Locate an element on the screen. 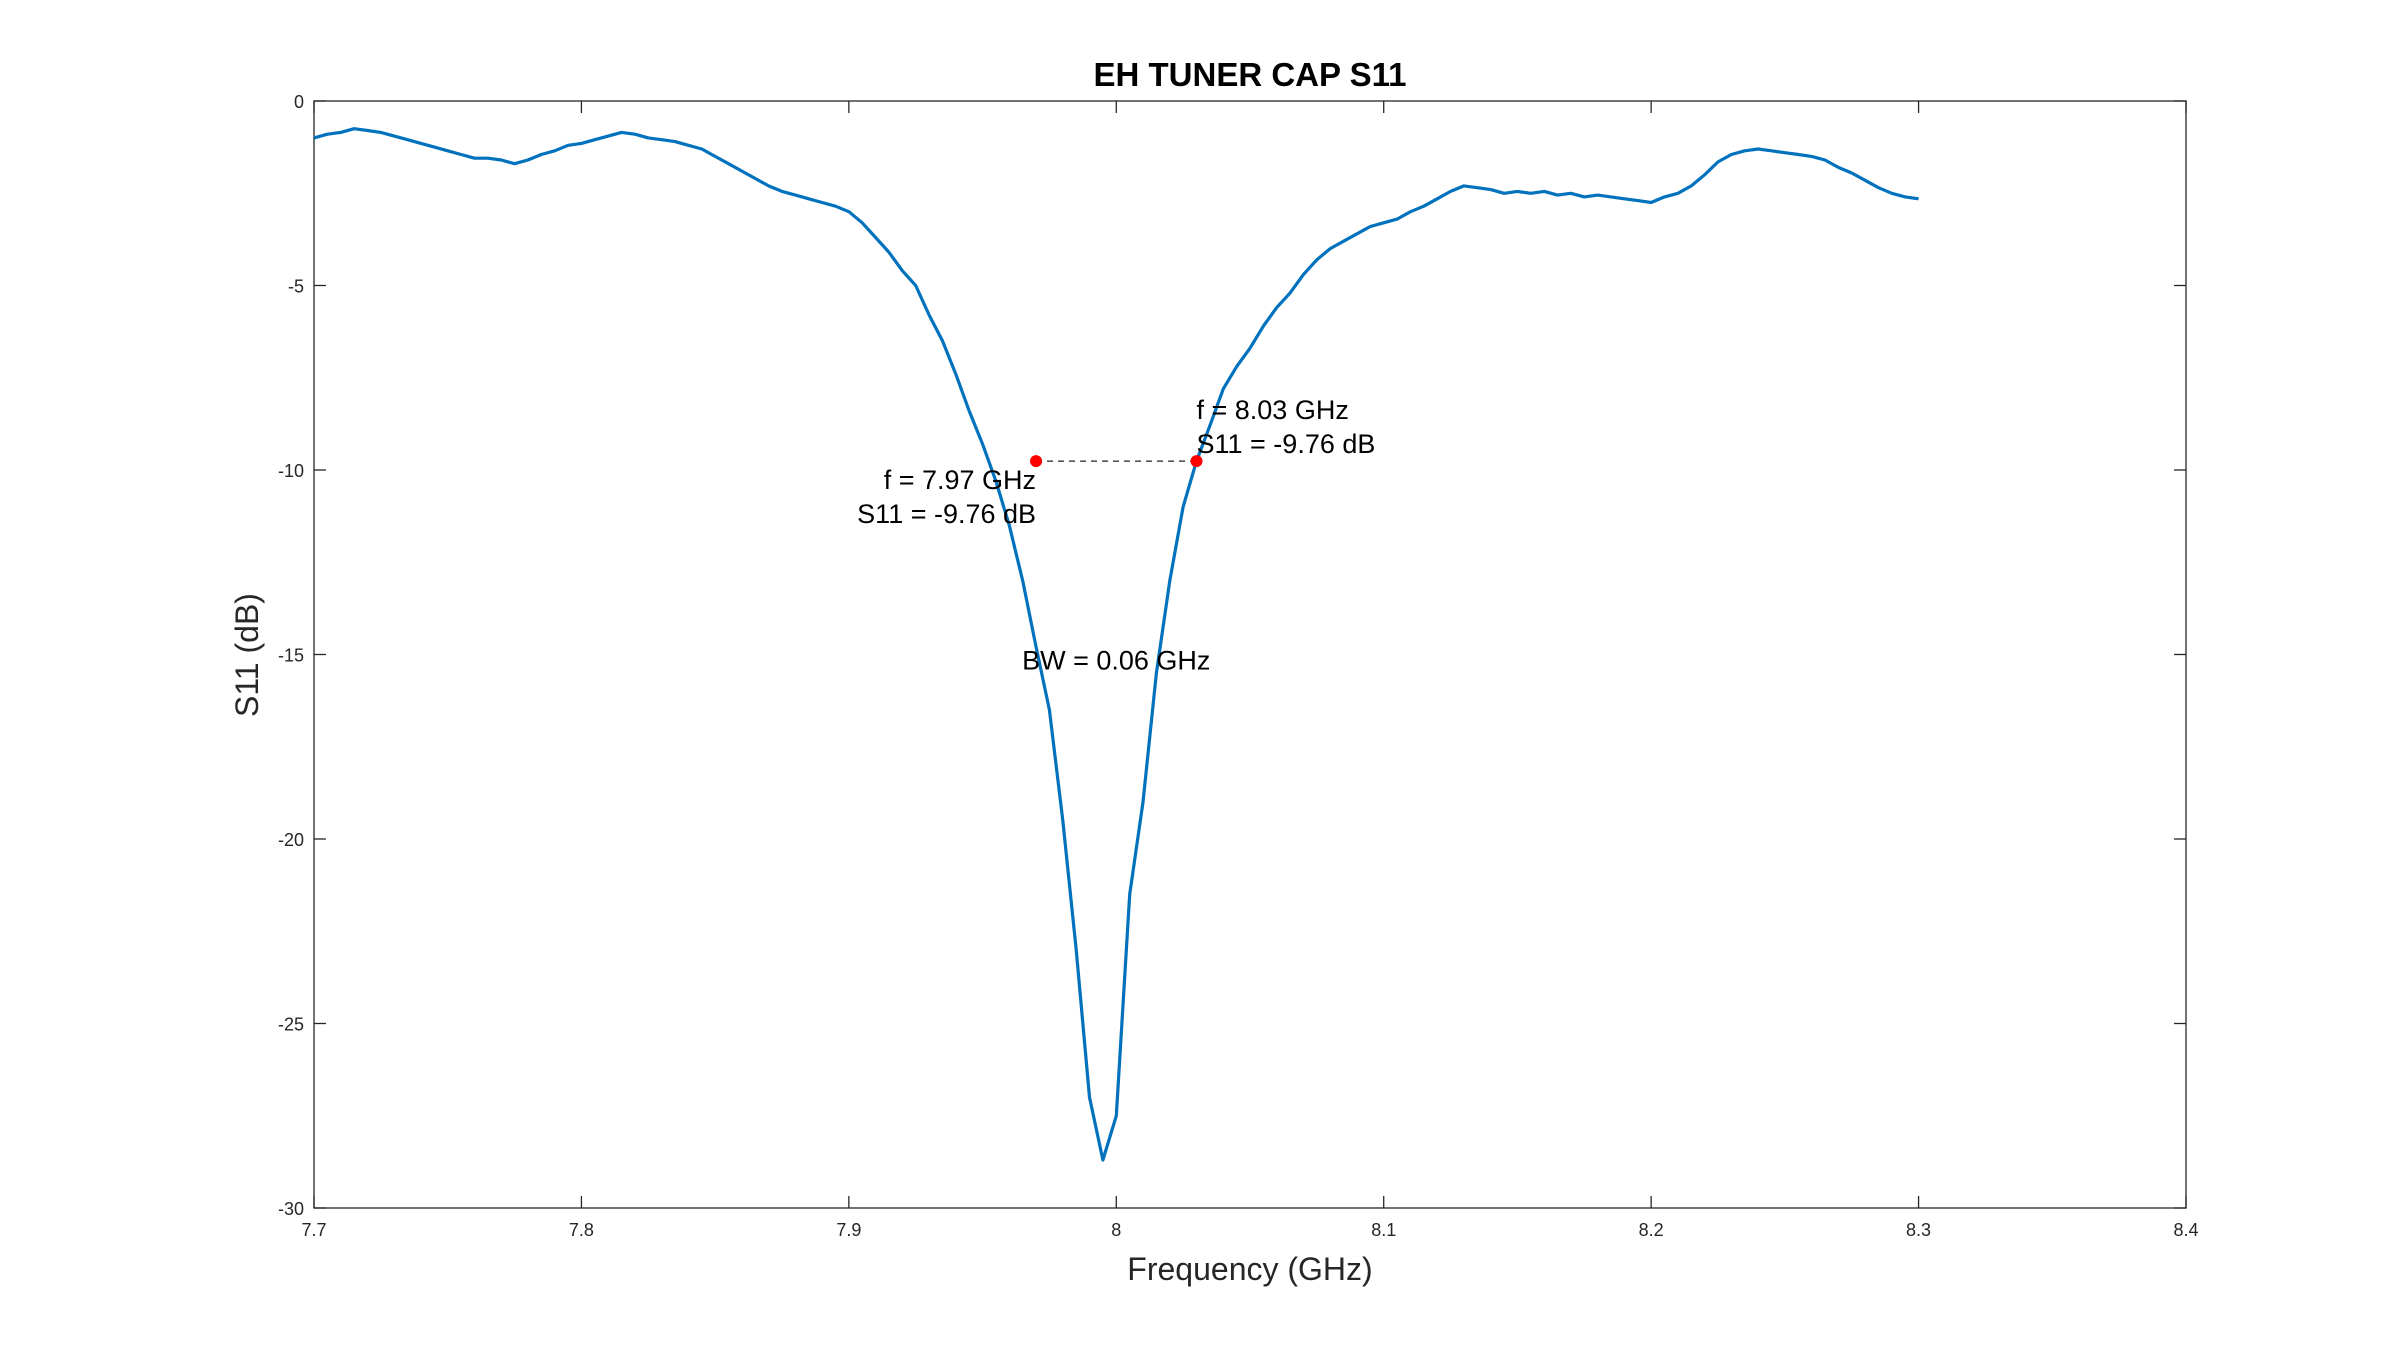  half-power-markers is located at coordinates (1116, 461).